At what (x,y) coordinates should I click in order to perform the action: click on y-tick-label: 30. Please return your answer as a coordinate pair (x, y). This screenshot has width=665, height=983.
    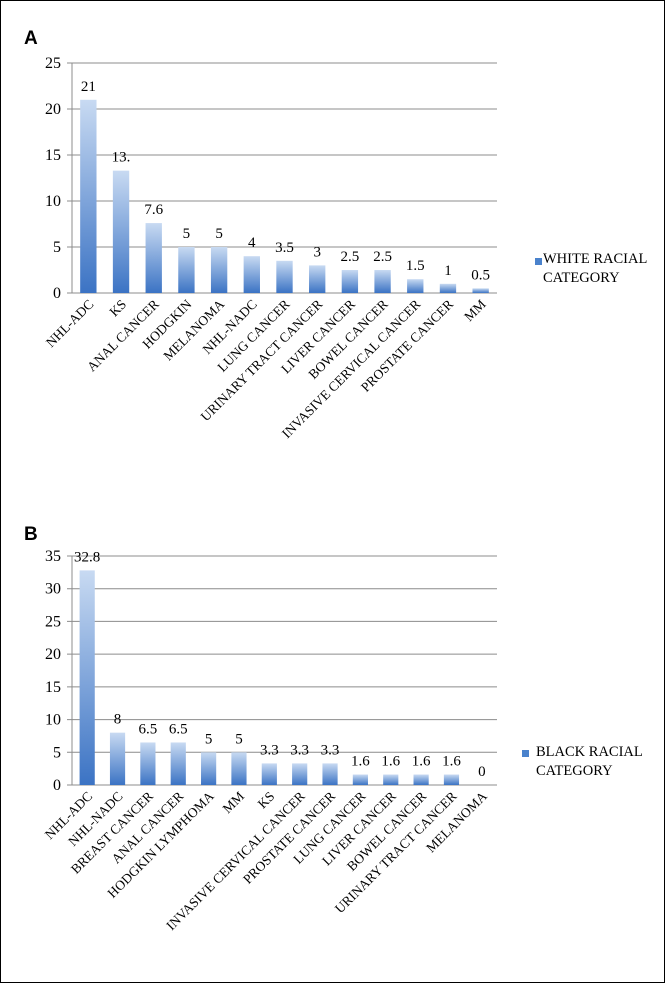
    Looking at the image, I should click on (53, 589).